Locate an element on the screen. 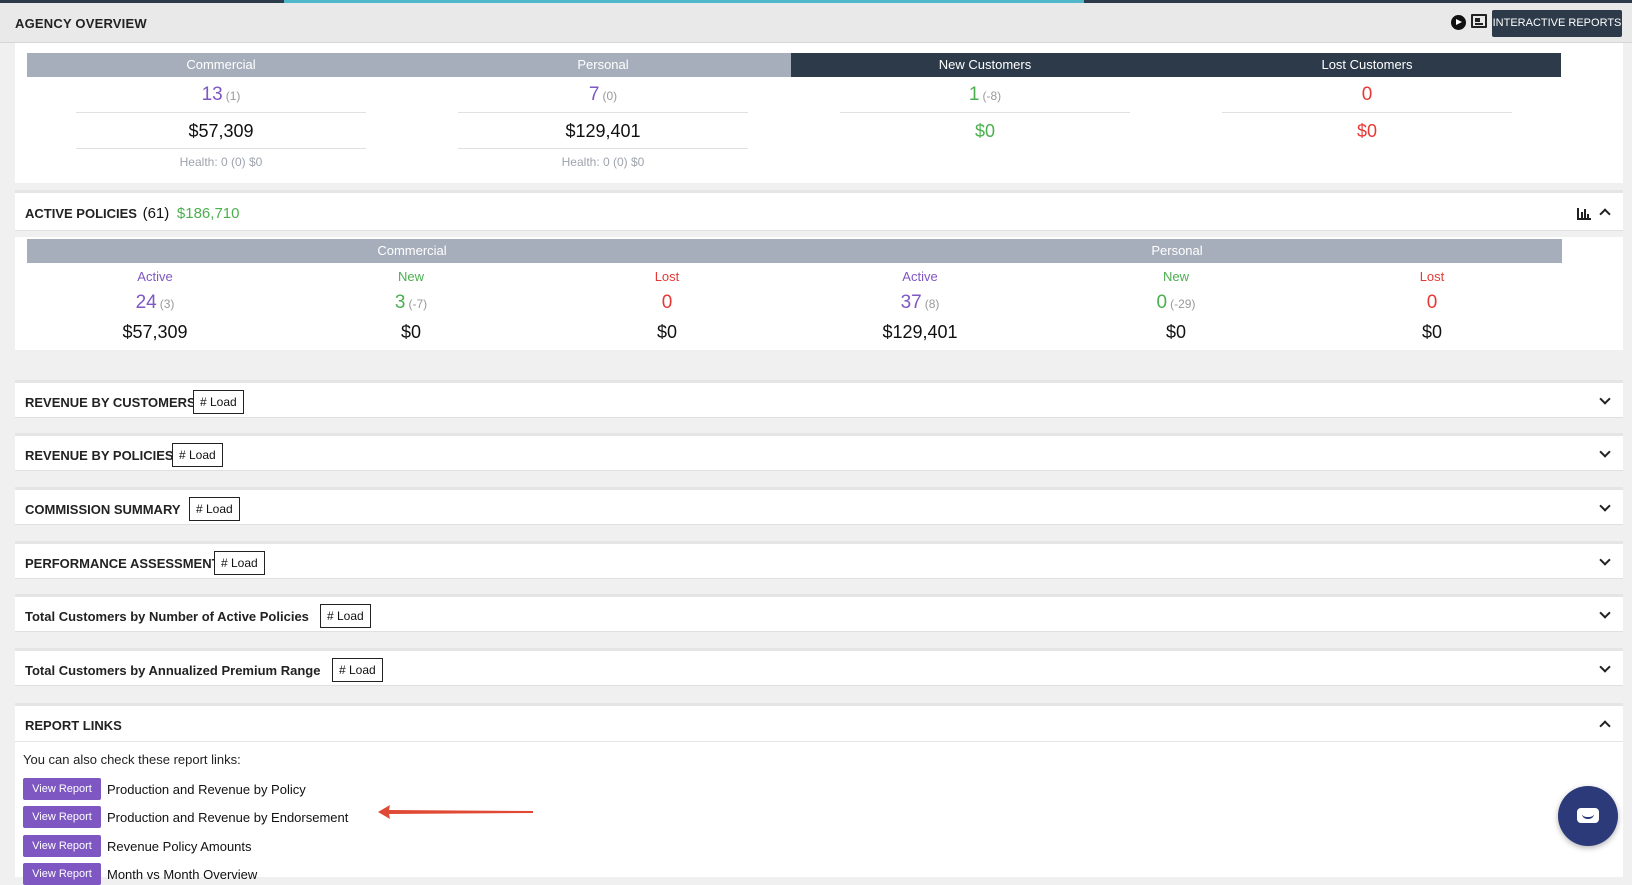  report-link-label: Production and Revenue by Policy is located at coordinates (206, 789).